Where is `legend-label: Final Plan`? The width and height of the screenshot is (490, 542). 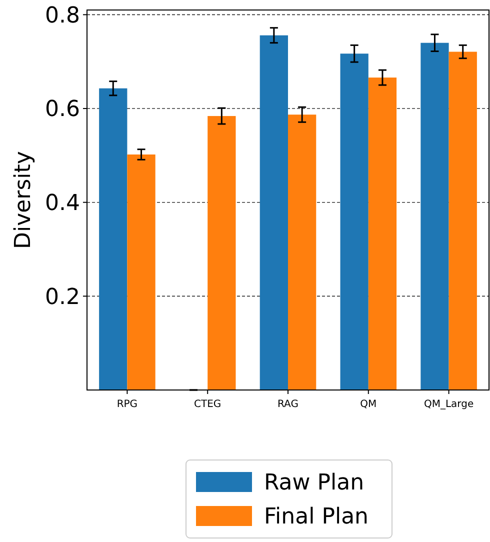
legend-label: Final Plan is located at coordinates (316, 517).